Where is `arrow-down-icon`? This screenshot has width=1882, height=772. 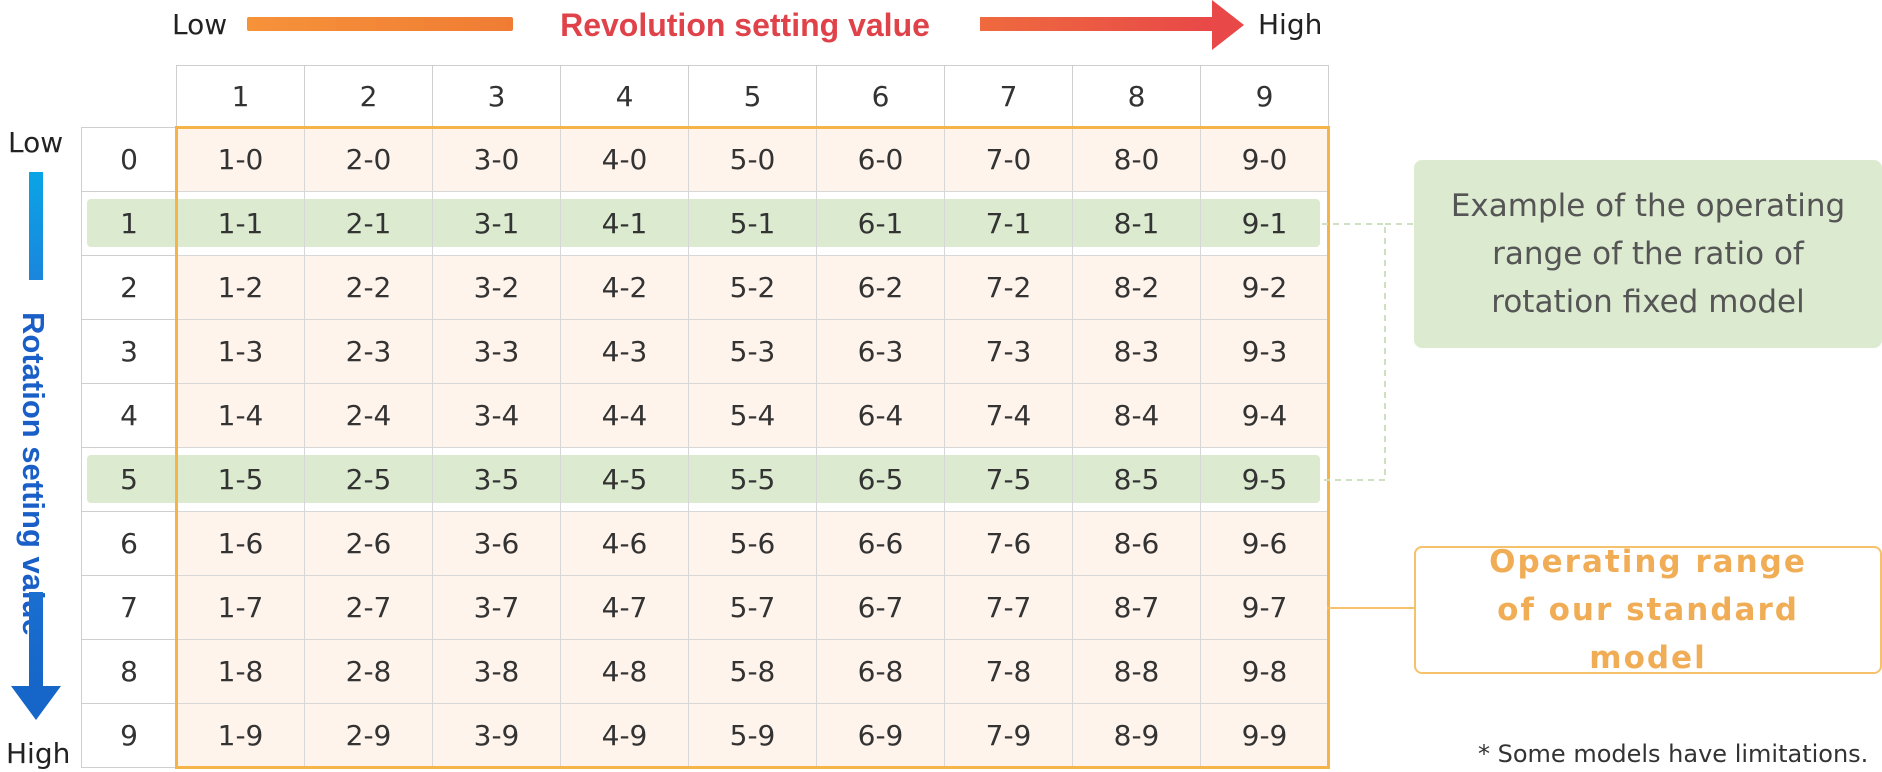 arrow-down-icon is located at coordinates (36, 703).